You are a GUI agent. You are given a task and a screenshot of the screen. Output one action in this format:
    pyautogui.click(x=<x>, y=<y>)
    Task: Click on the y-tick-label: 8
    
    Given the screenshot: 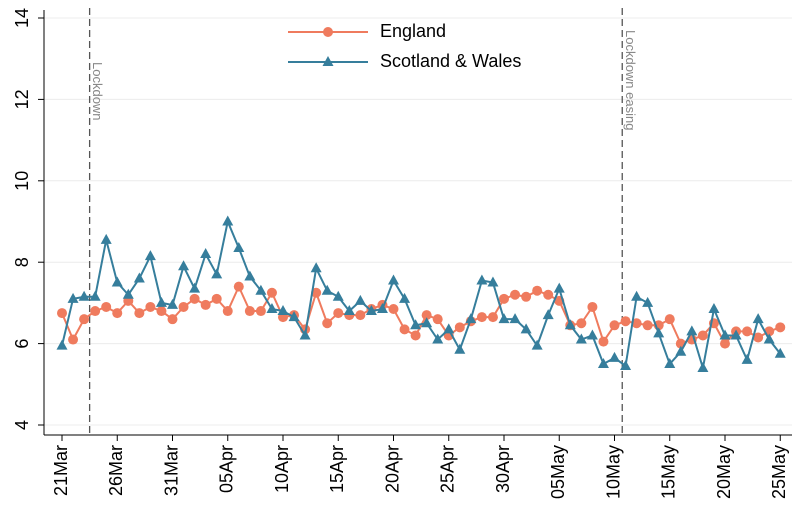 What is the action you would take?
    pyautogui.click(x=22, y=262)
    